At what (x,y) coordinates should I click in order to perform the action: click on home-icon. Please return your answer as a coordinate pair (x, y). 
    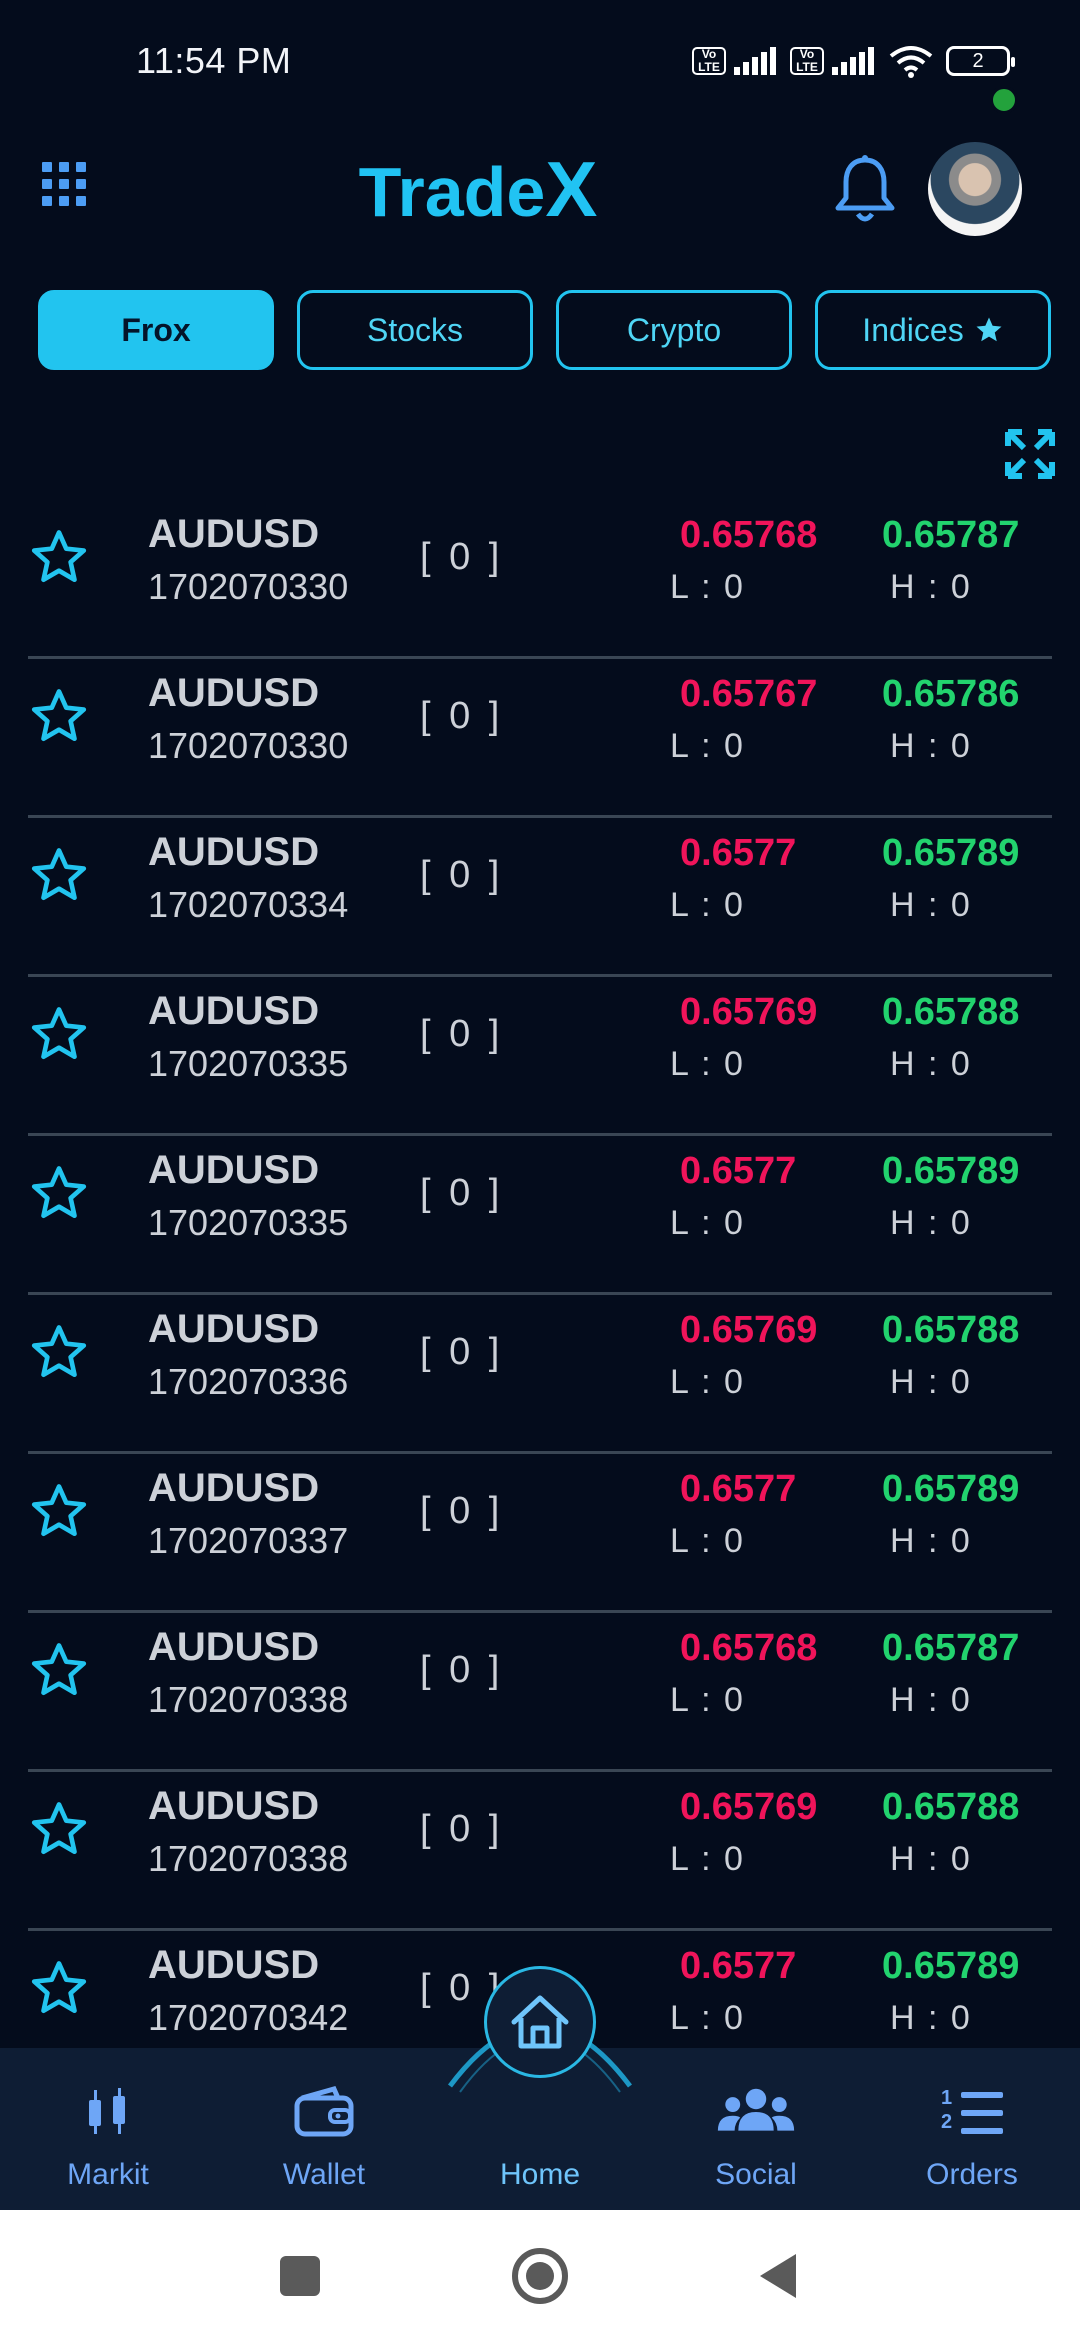
    Looking at the image, I should click on (540, 2022).